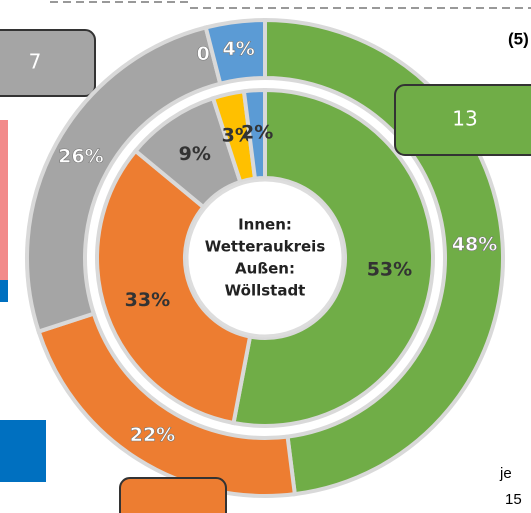 The width and height of the screenshot is (531, 513). Describe the element at coordinates (265, 225) in the screenshot. I see `center-label: Innen:` at that location.